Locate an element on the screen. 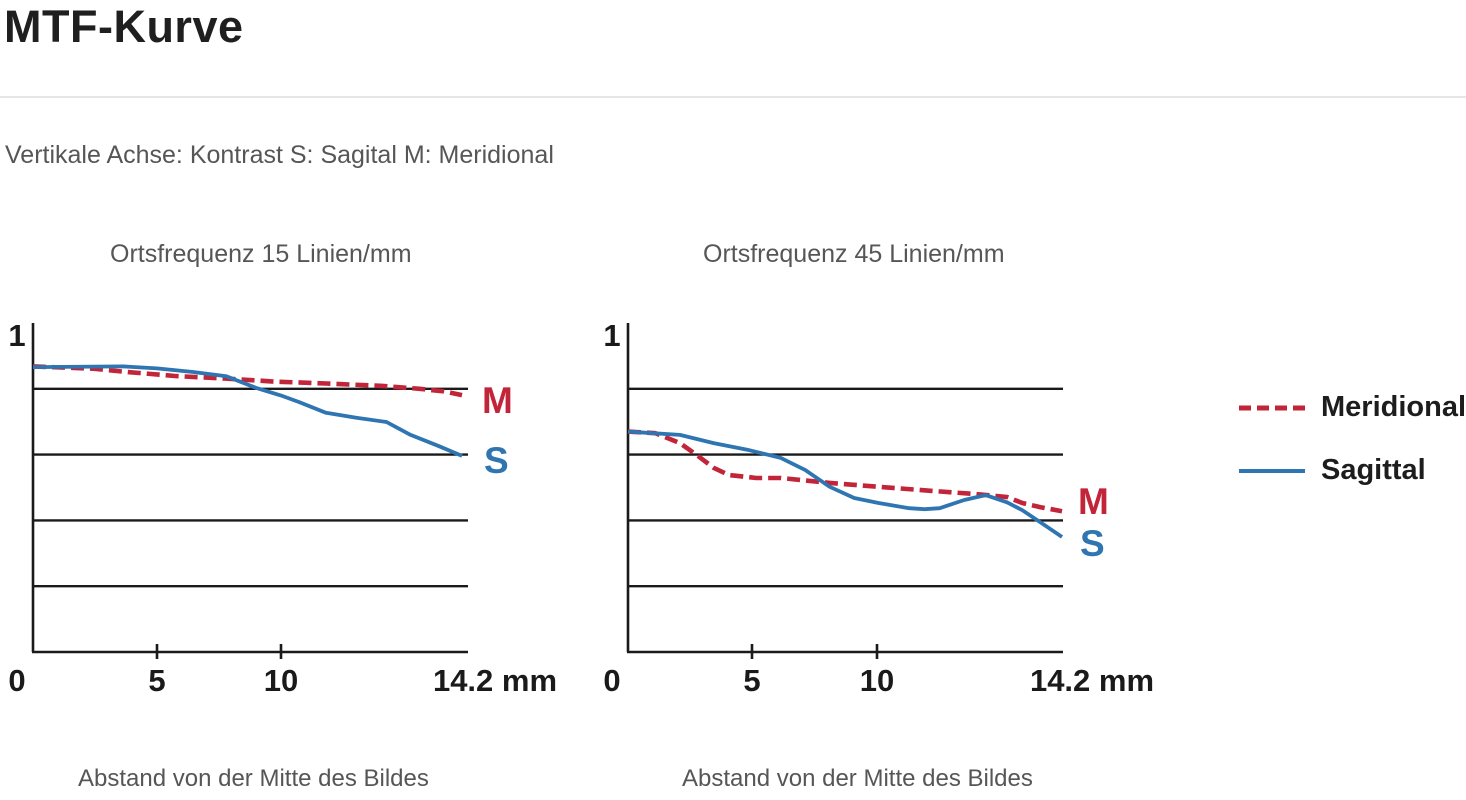 This screenshot has width=1466, height=800. chart-1-xtick-max: 14.2 mm is located at coordinates (495, 680).